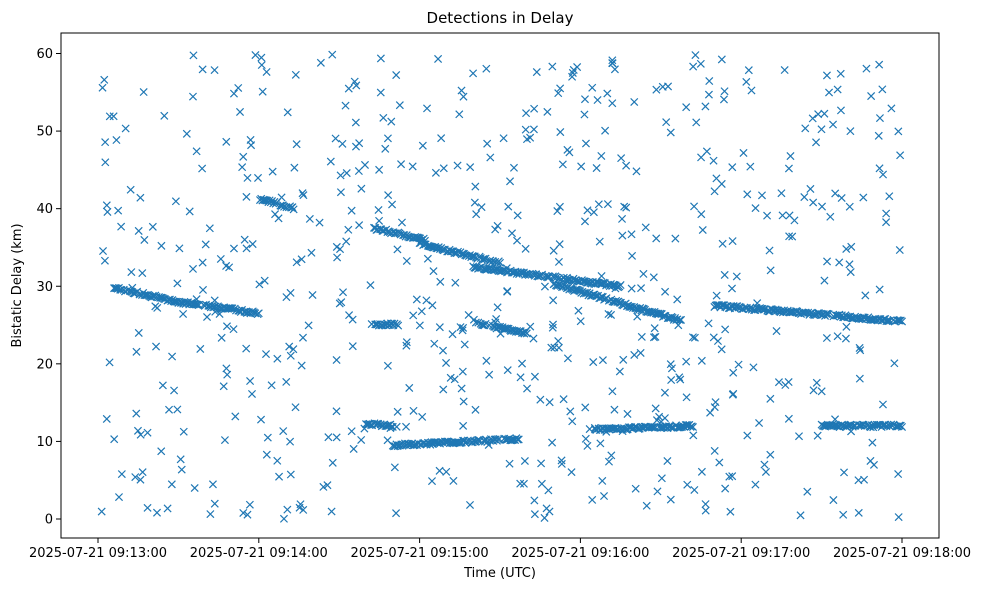 The width and height of the screenshot is (985, 590). I want to click on x-tick-label: 2025-07-21 09:13:00, so click(98, 553).